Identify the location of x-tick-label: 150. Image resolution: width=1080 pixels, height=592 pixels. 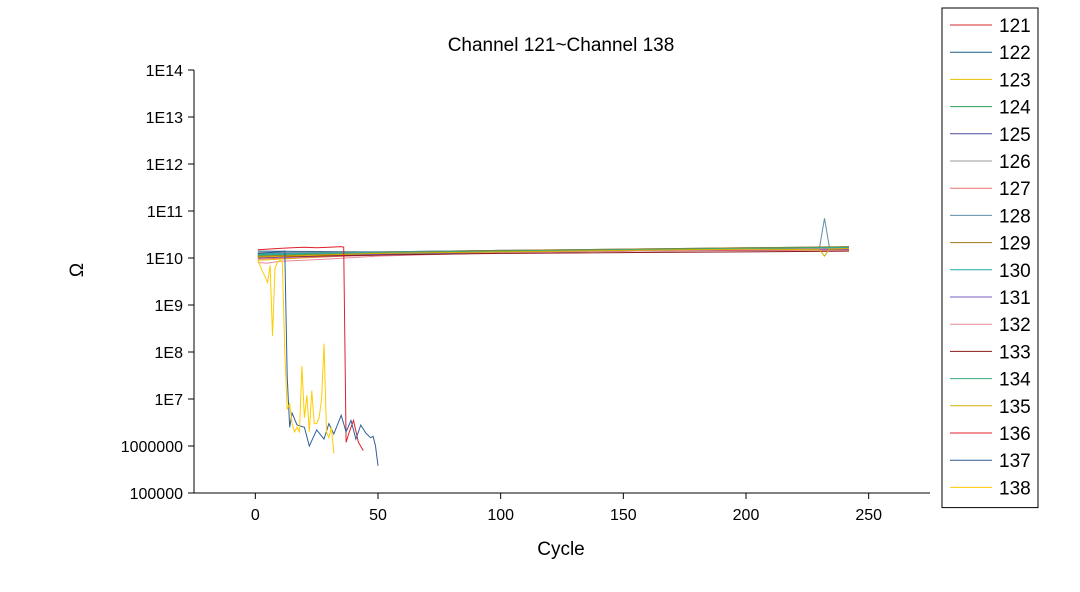
(623, 515).